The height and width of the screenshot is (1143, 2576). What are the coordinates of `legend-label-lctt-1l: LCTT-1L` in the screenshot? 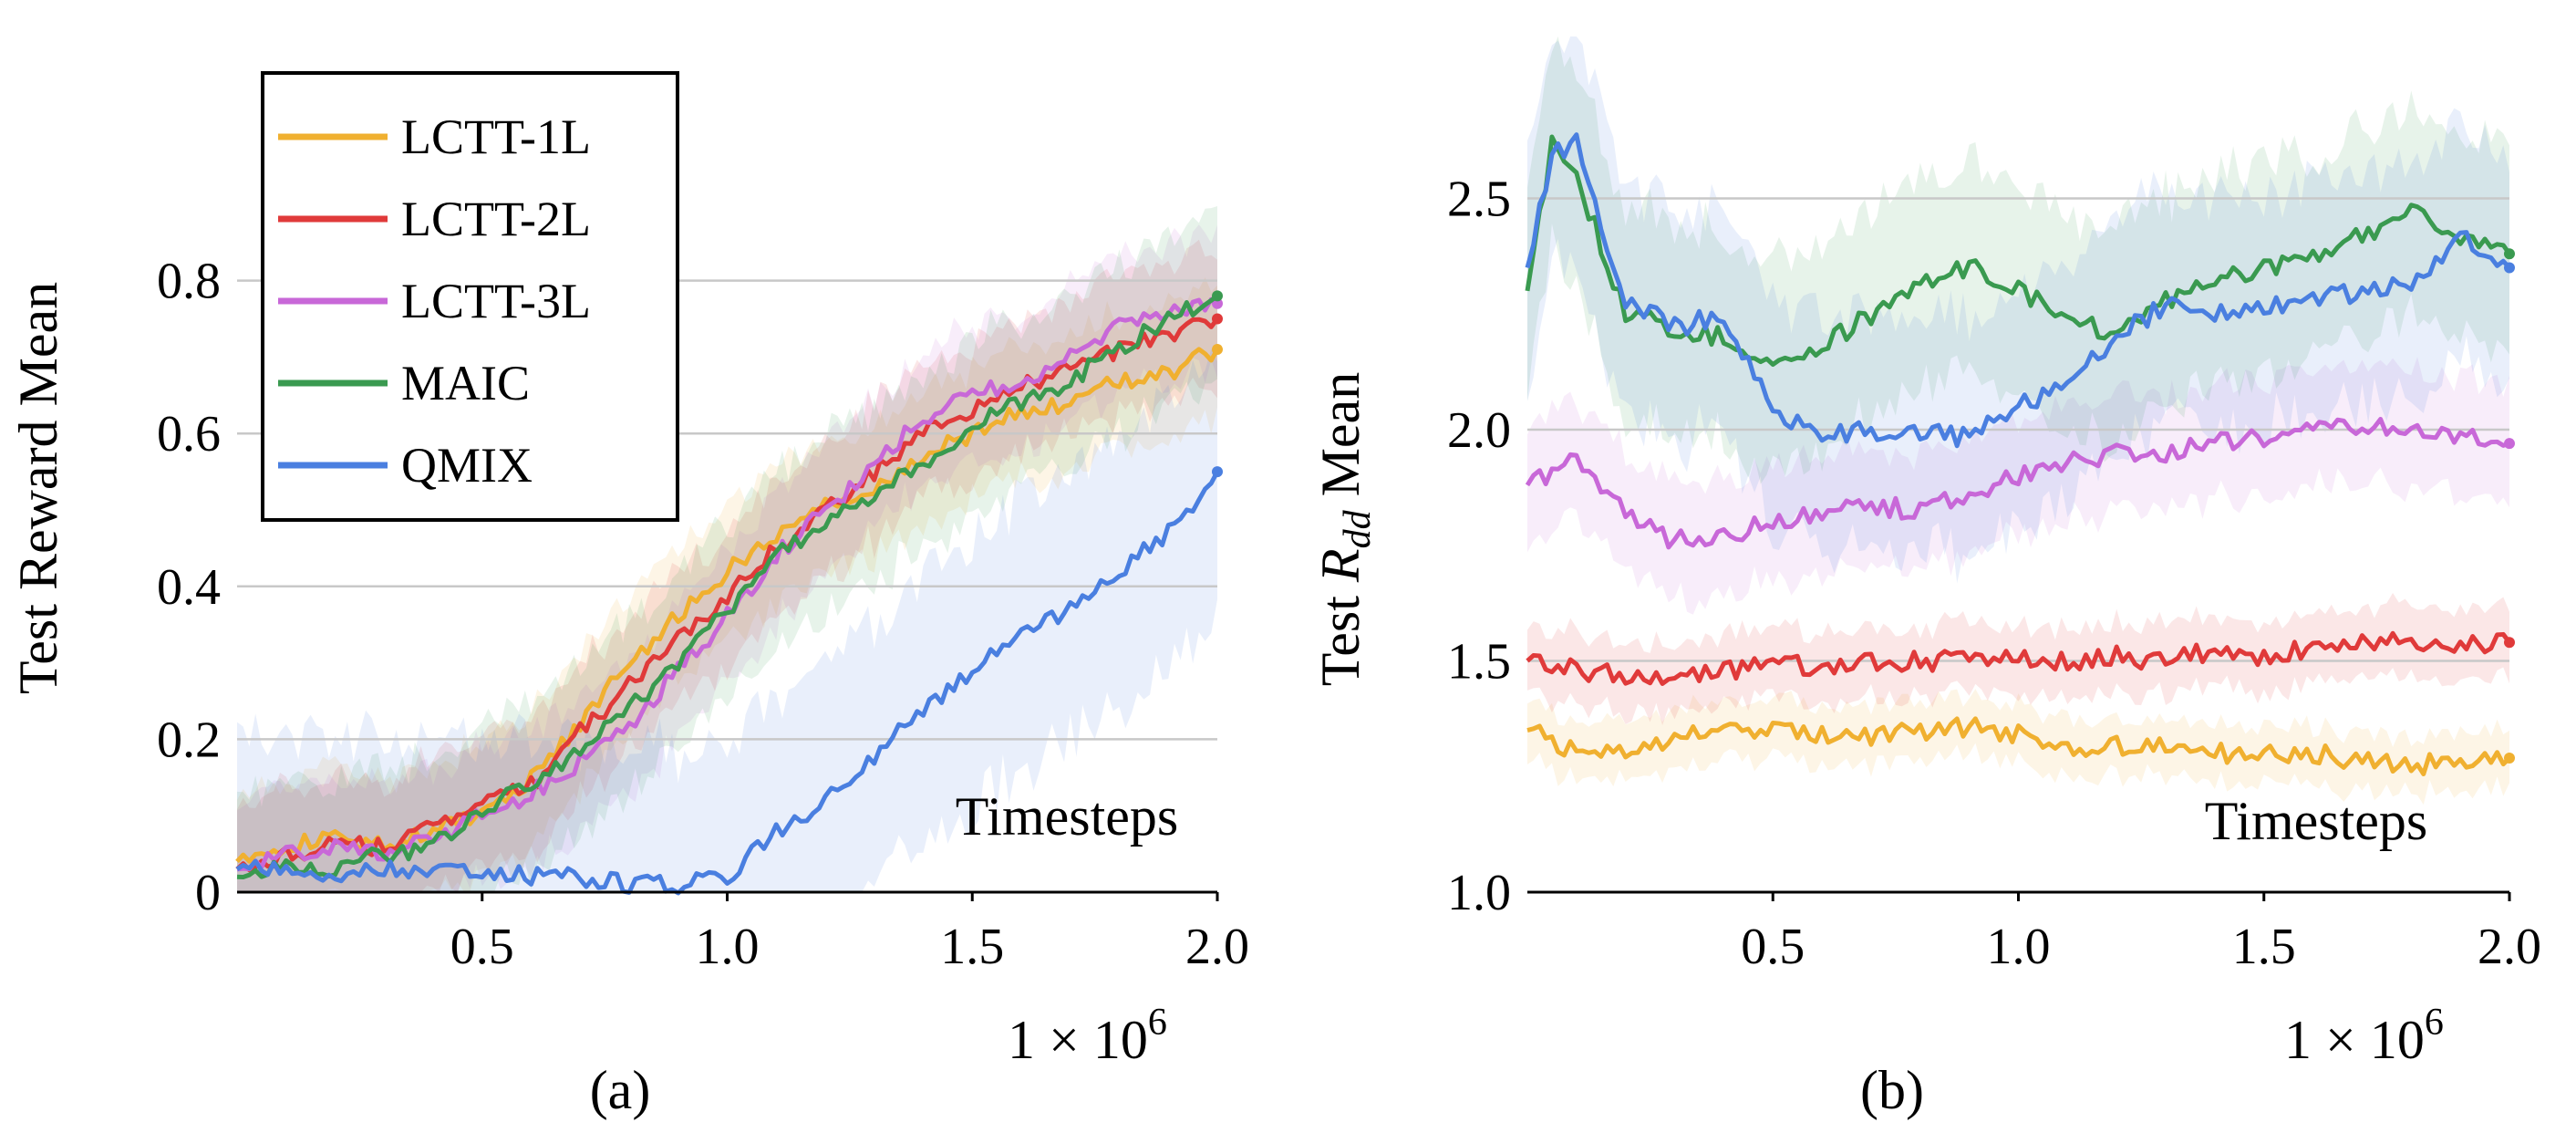 It's located at (496, 137).